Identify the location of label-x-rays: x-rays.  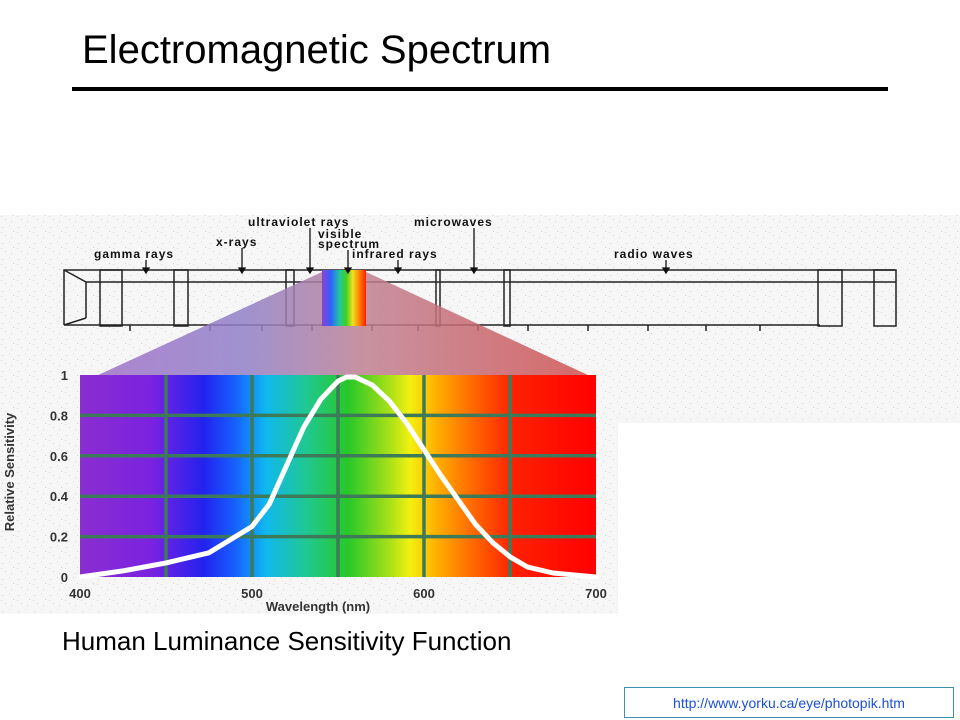
(236, 242).